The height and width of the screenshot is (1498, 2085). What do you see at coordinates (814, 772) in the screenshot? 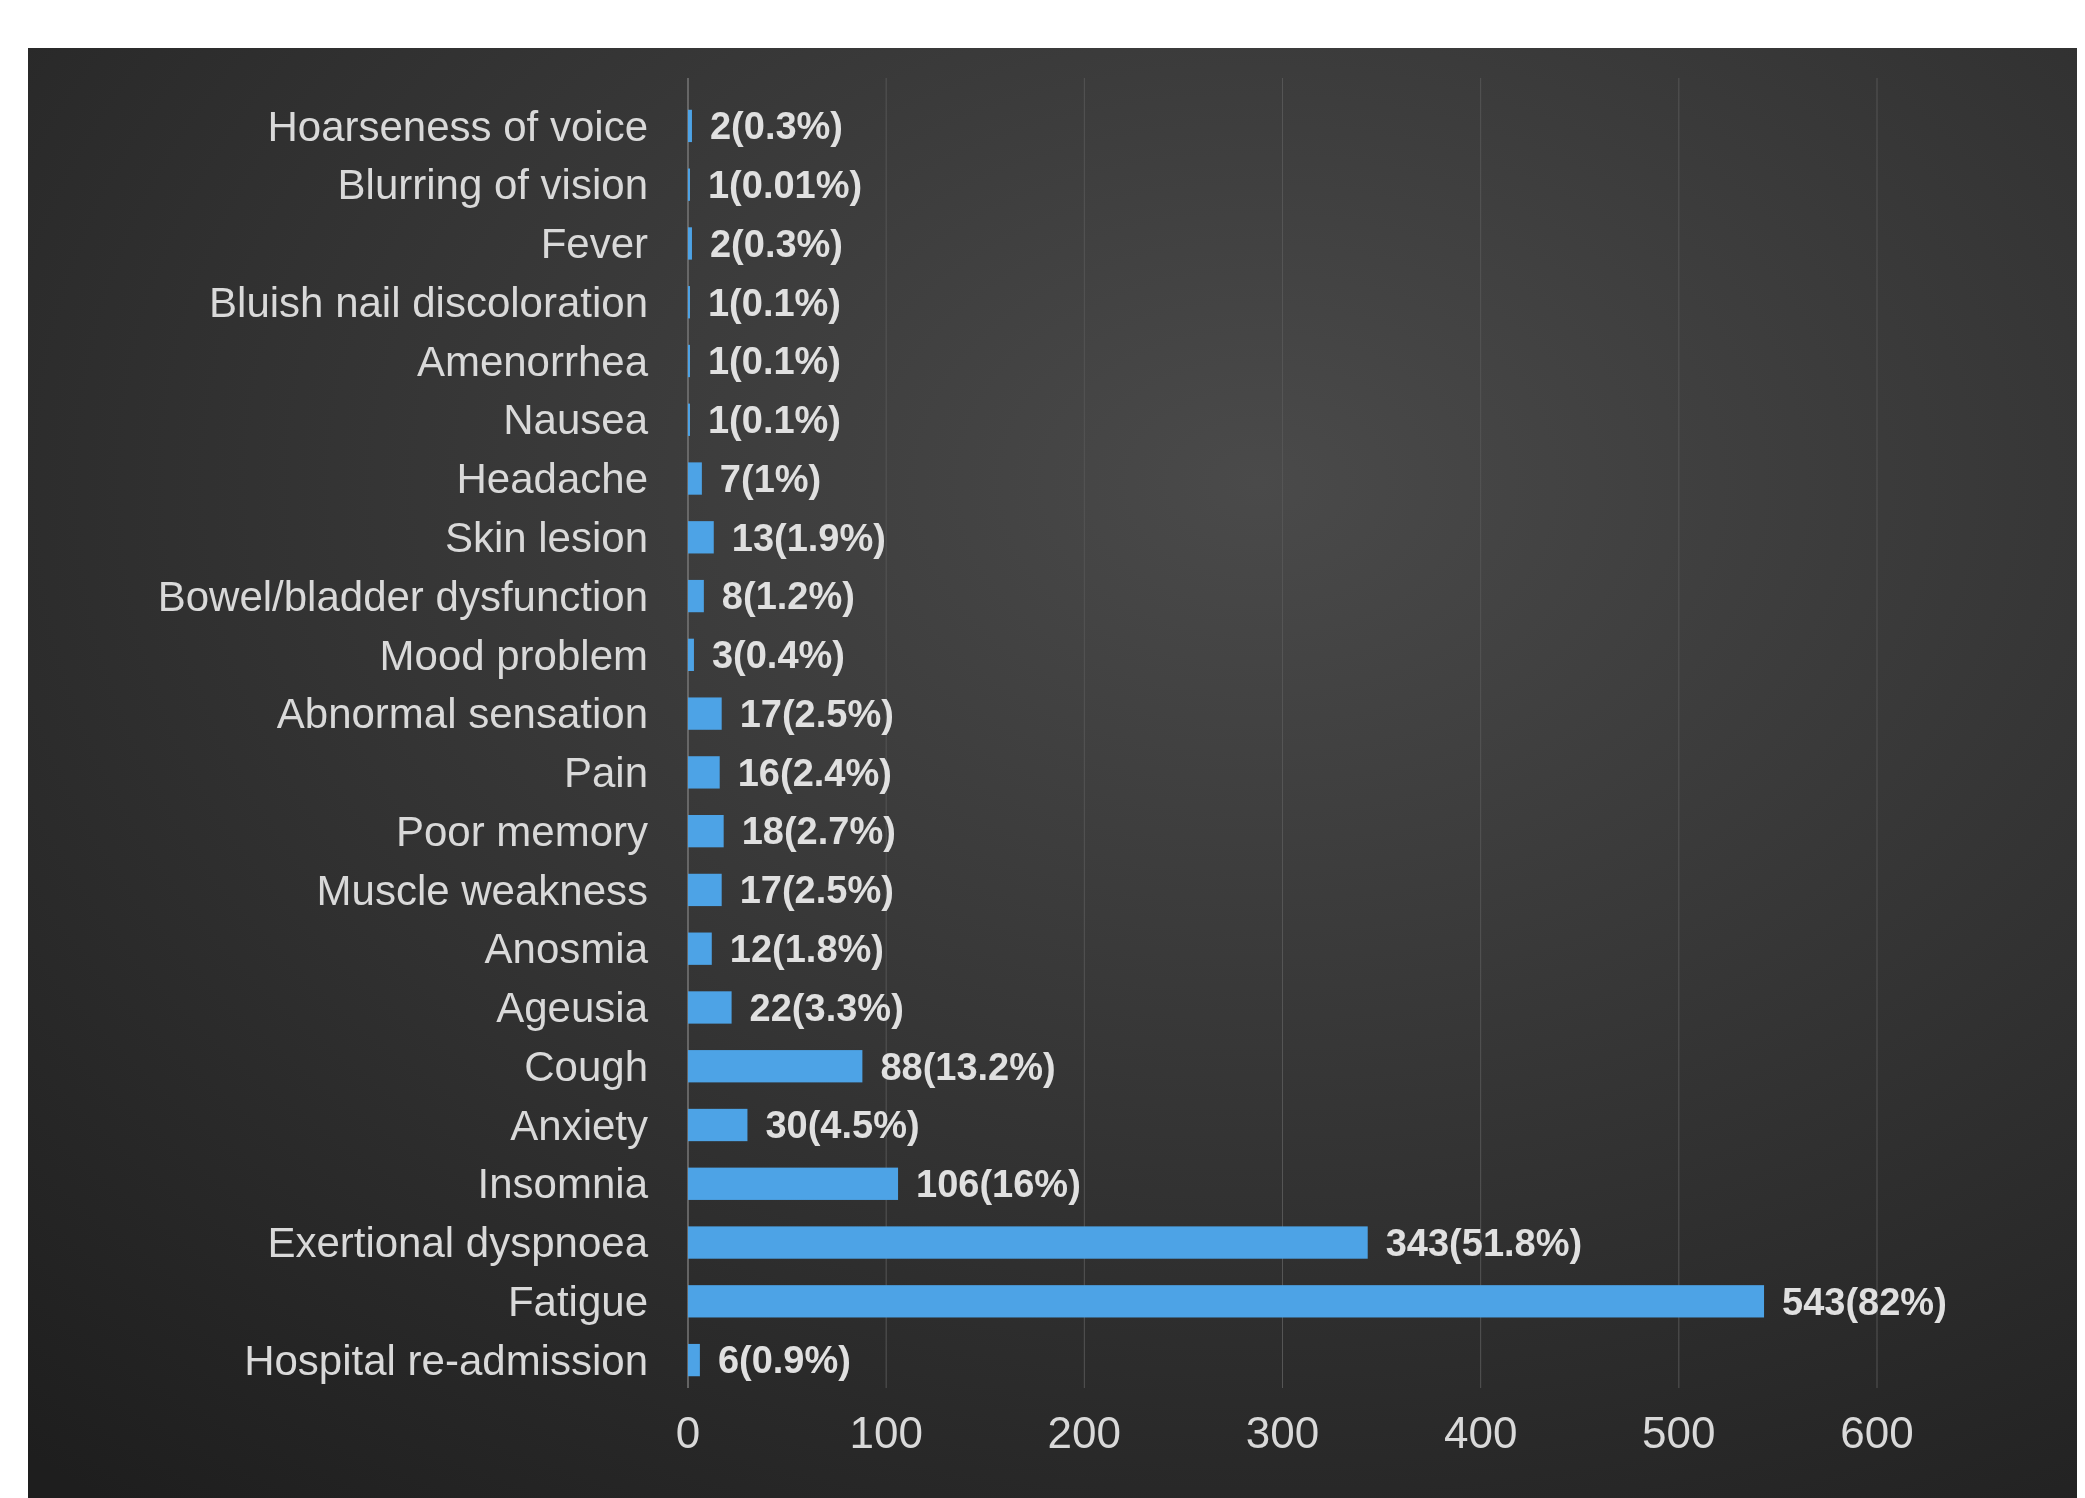
I see `data-label: 16(2.4%)` at bounding box center [814, 772].